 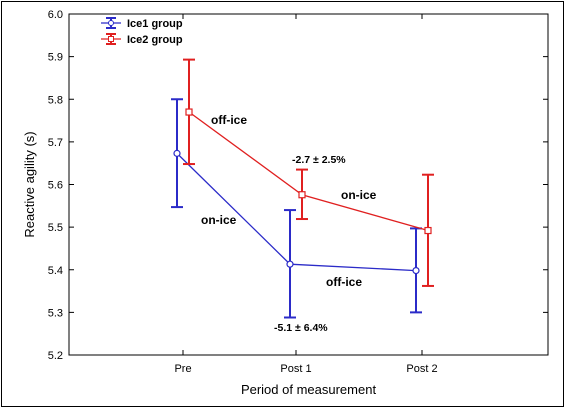 What do you see at coordinates (155, 24) in the screenshot?
I see `legend-label: Ice1 group` at bounding box center [155, 24].